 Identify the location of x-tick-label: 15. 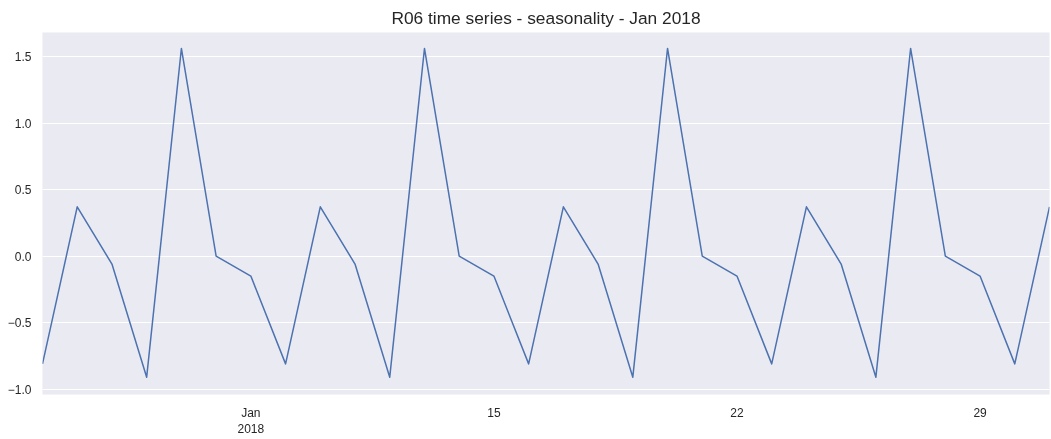
(494, 412).